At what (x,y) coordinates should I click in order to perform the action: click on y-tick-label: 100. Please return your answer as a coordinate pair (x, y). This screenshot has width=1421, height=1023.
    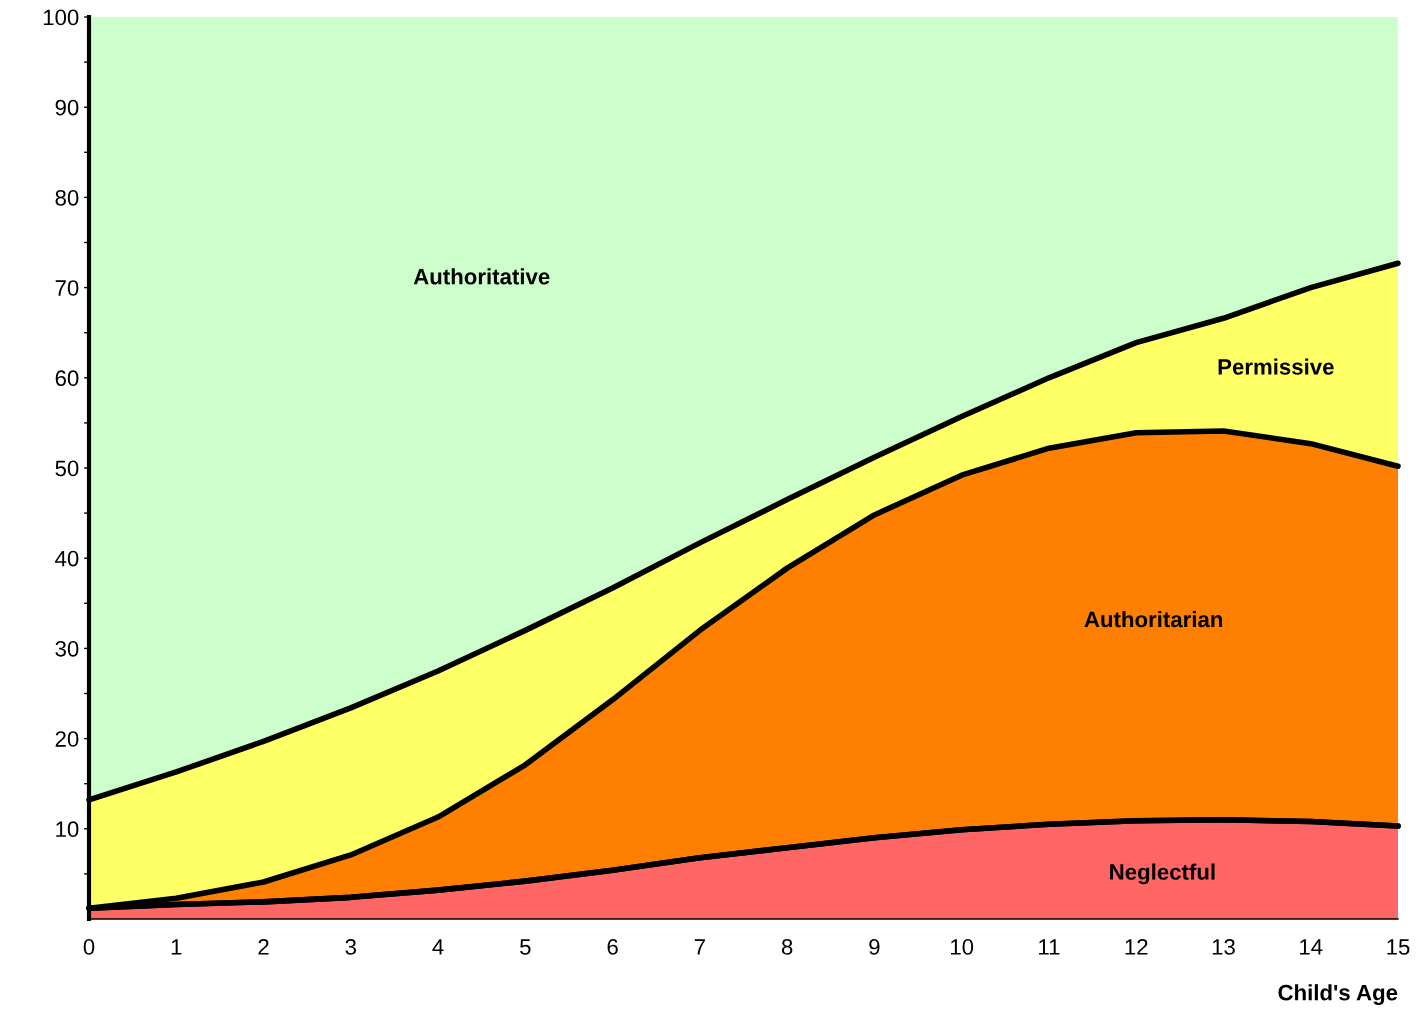
    Looking at the image, I should click on (61, 17).